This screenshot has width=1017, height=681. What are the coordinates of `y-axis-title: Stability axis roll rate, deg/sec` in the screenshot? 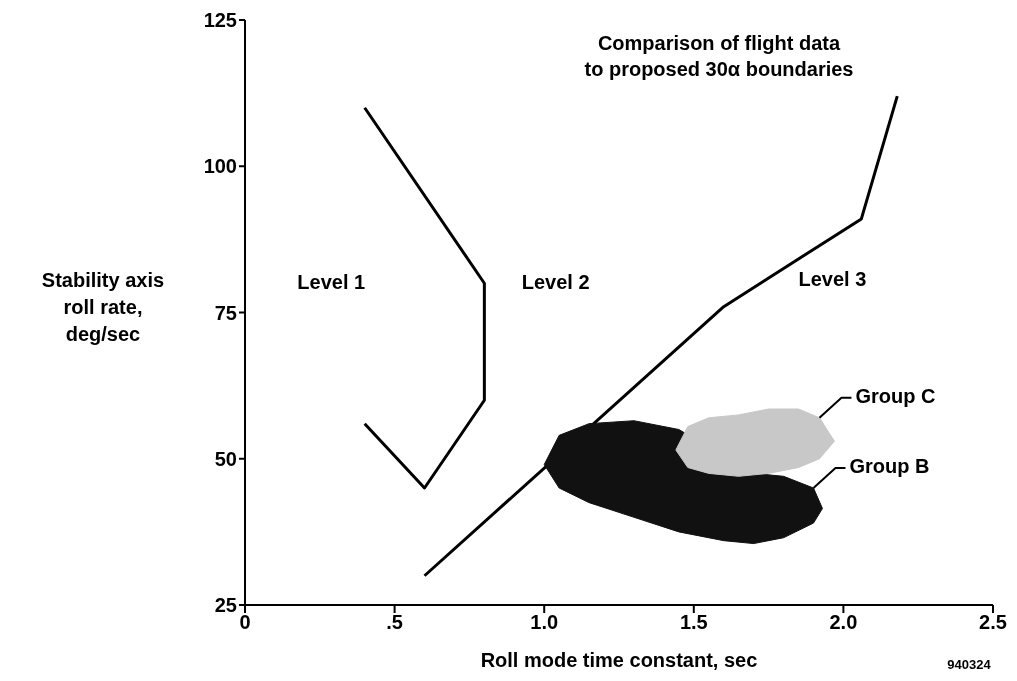 It's located at (103, 306).